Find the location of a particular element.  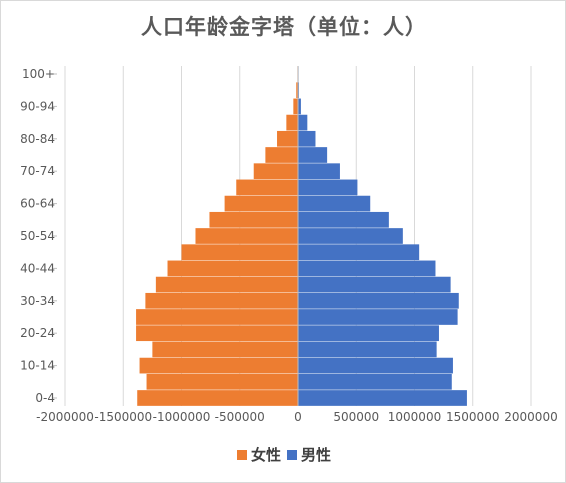

x-tick-label: 1500000 is located at coordinates (472, 417).